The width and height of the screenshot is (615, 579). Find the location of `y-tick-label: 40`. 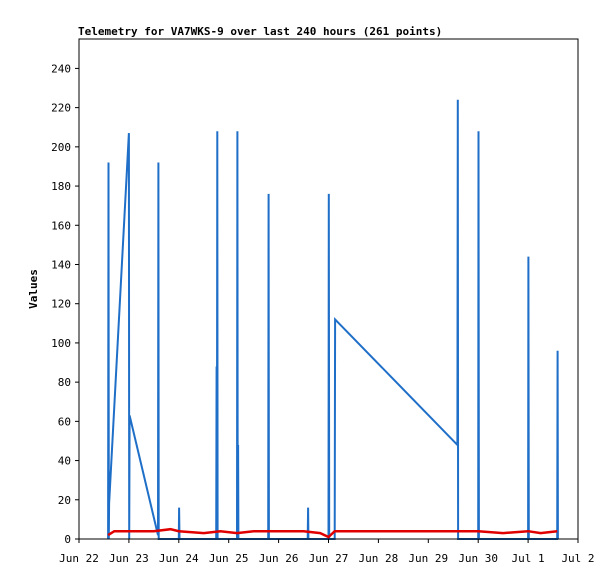

y-tick-label: 40 is located at coordinates (64, 461).